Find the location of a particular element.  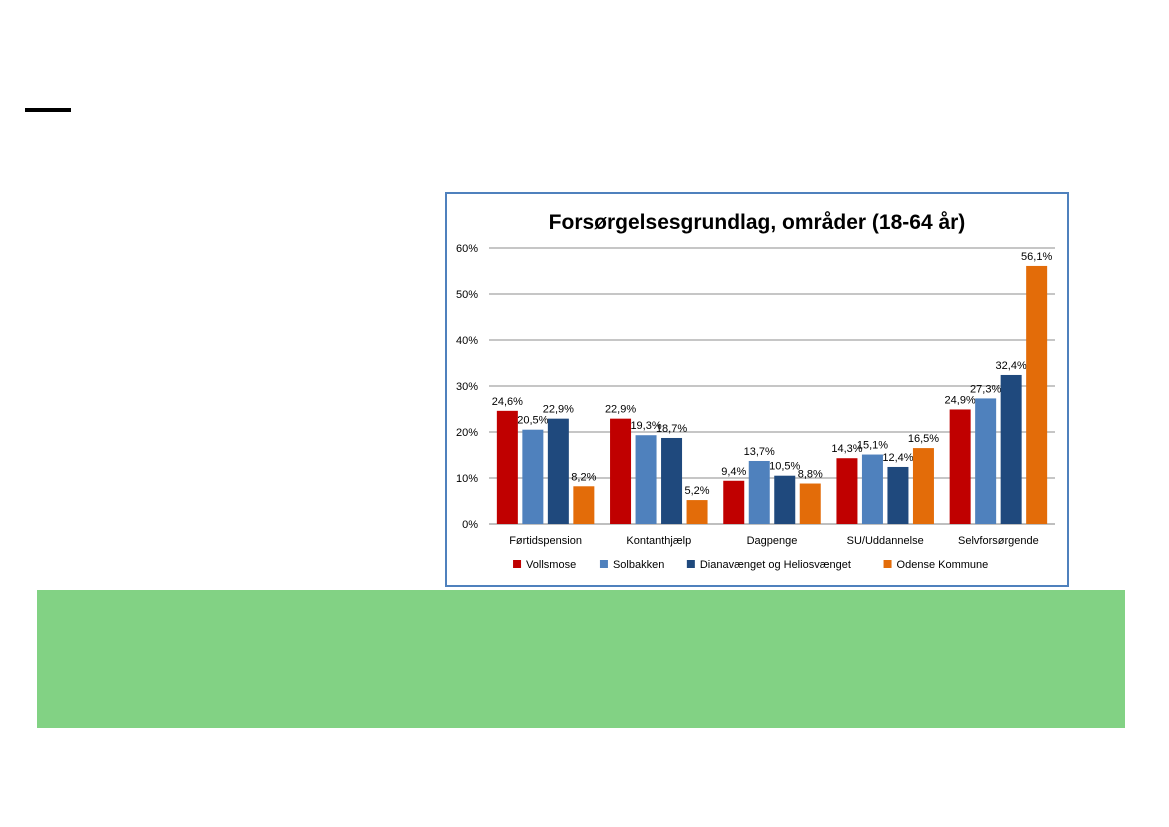

x-category-label: Førtidspension is located at coordinates (545, 541).